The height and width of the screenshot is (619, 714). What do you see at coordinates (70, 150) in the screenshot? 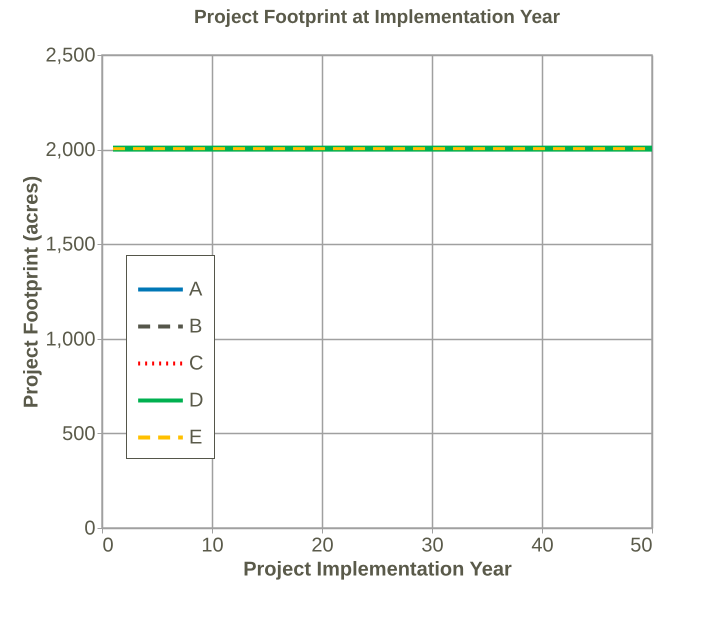
I see `y-tick-label: 2,000` at bounding box center [70, 150].